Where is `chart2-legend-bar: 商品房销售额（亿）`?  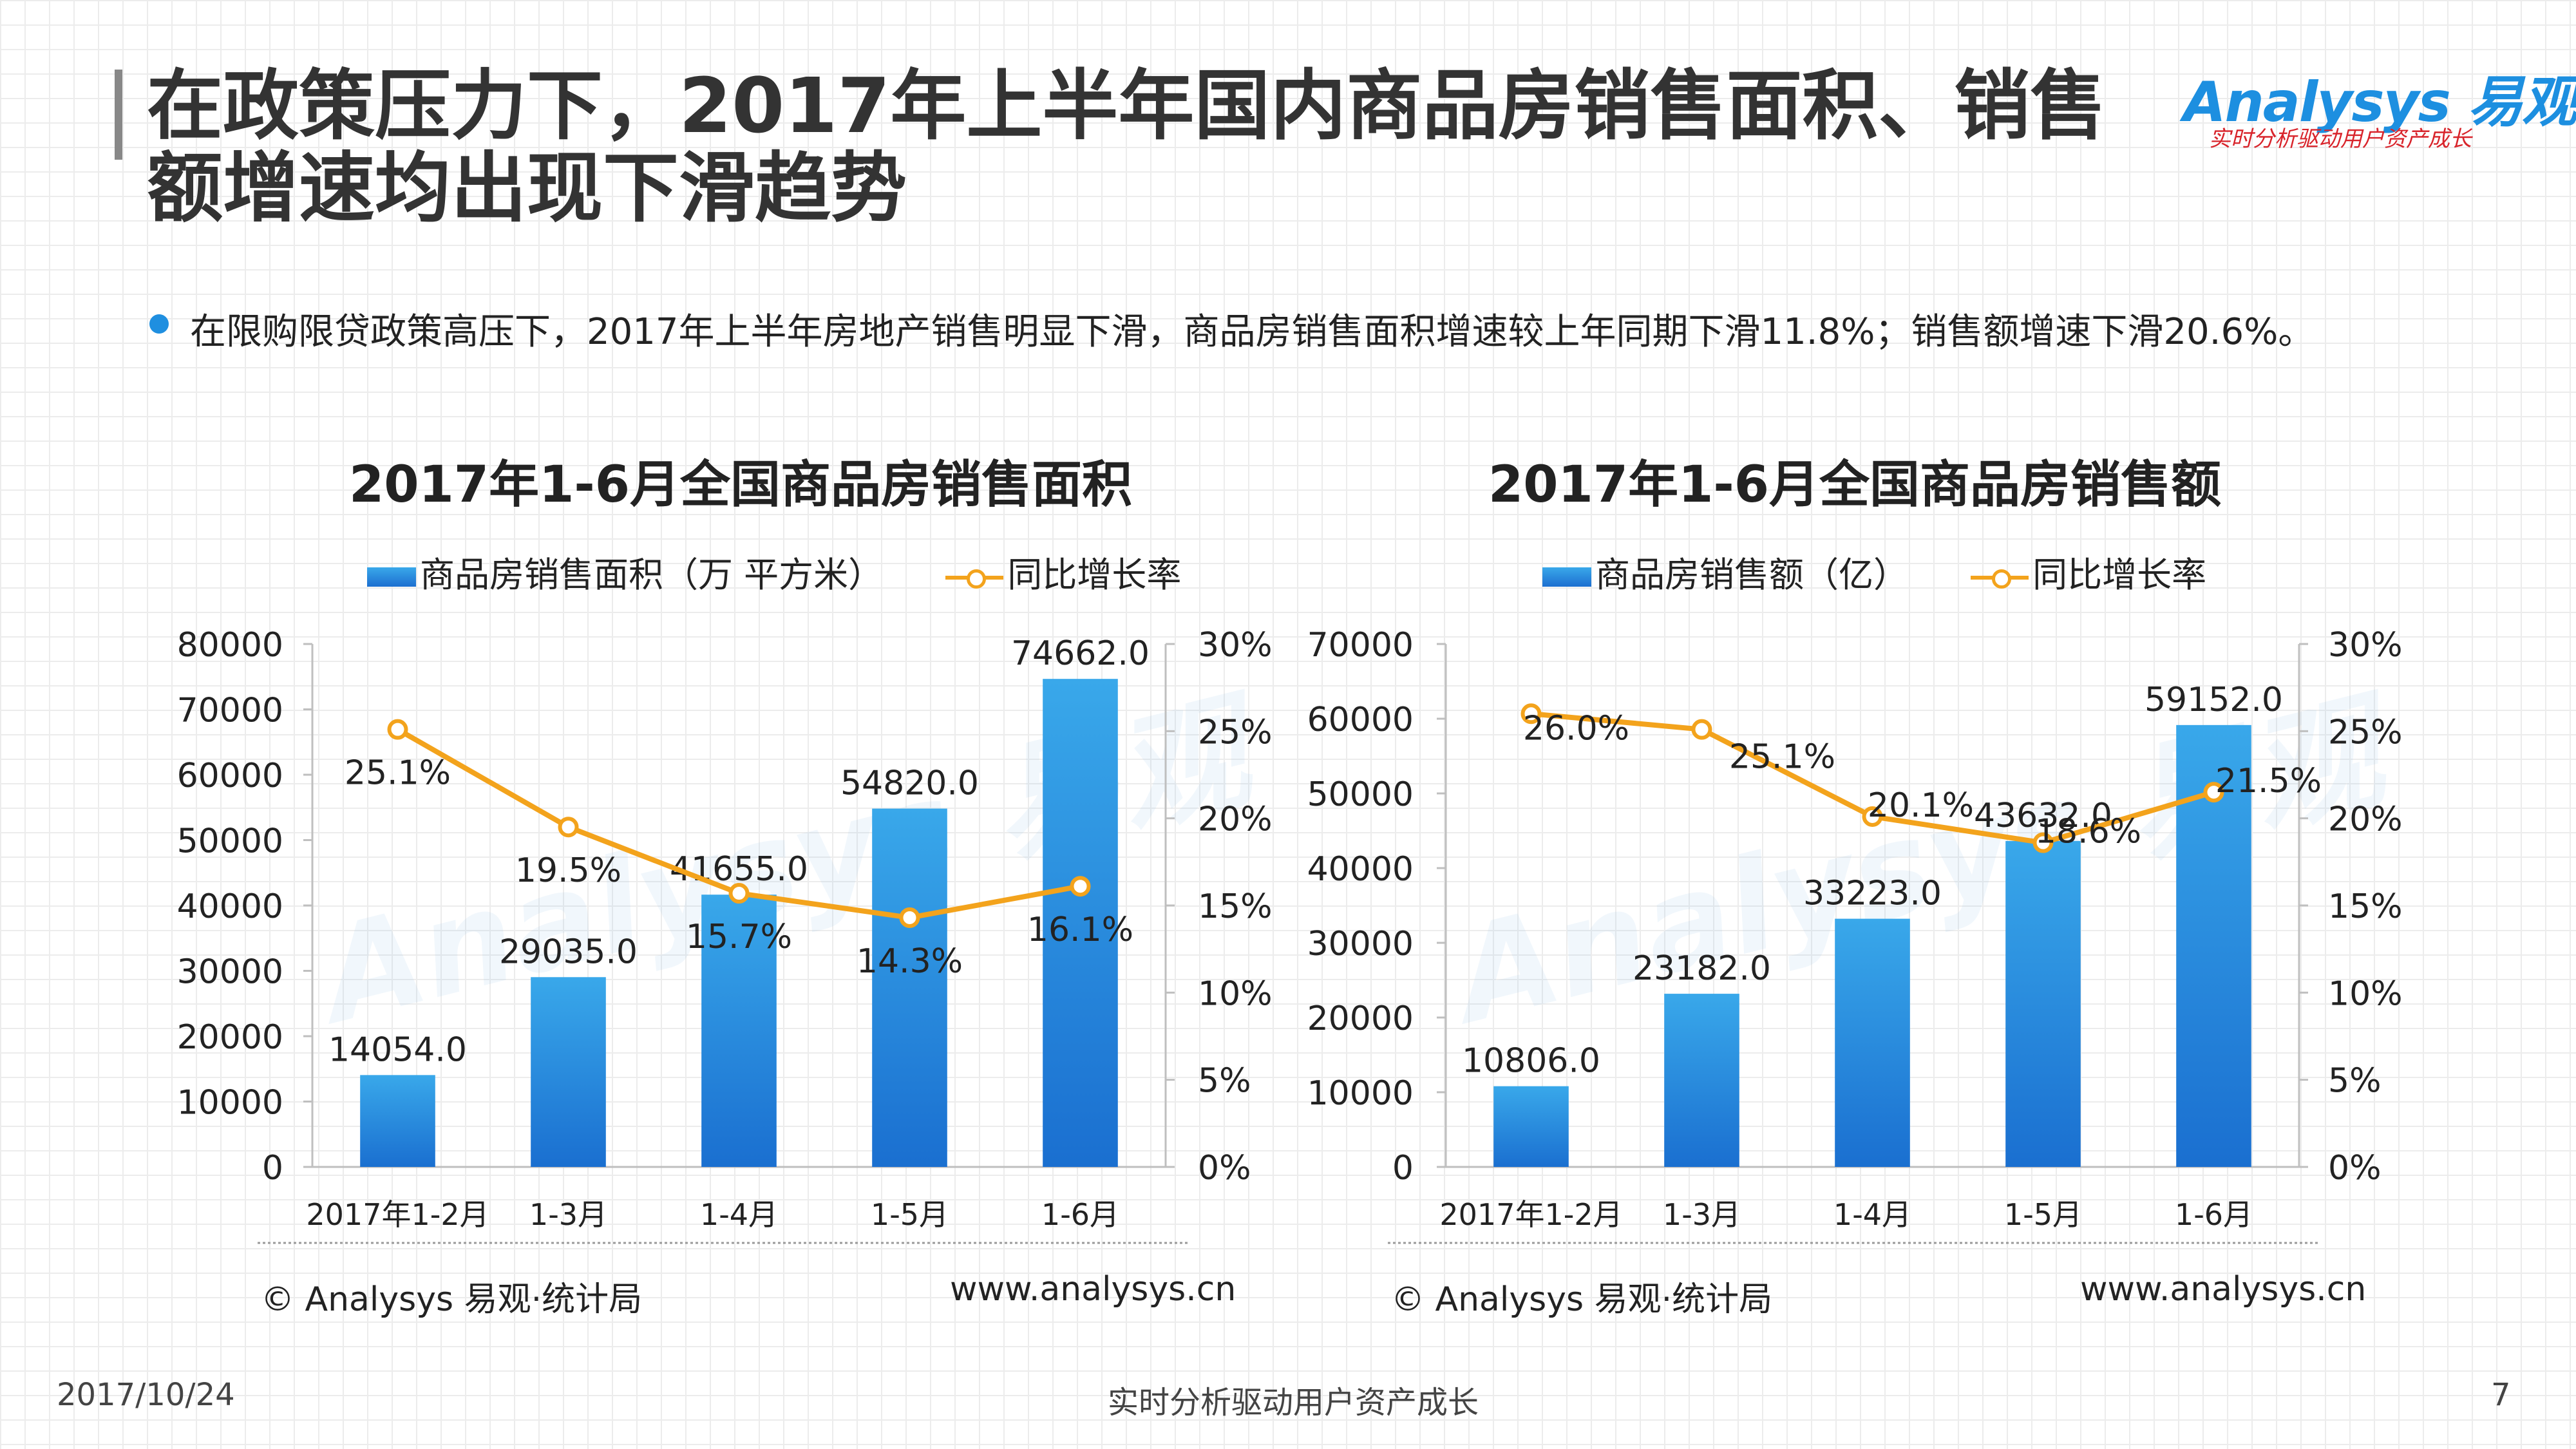
chart2-legend-bar: 商品房销售额（亿） is located at coordinates (1725, 571).